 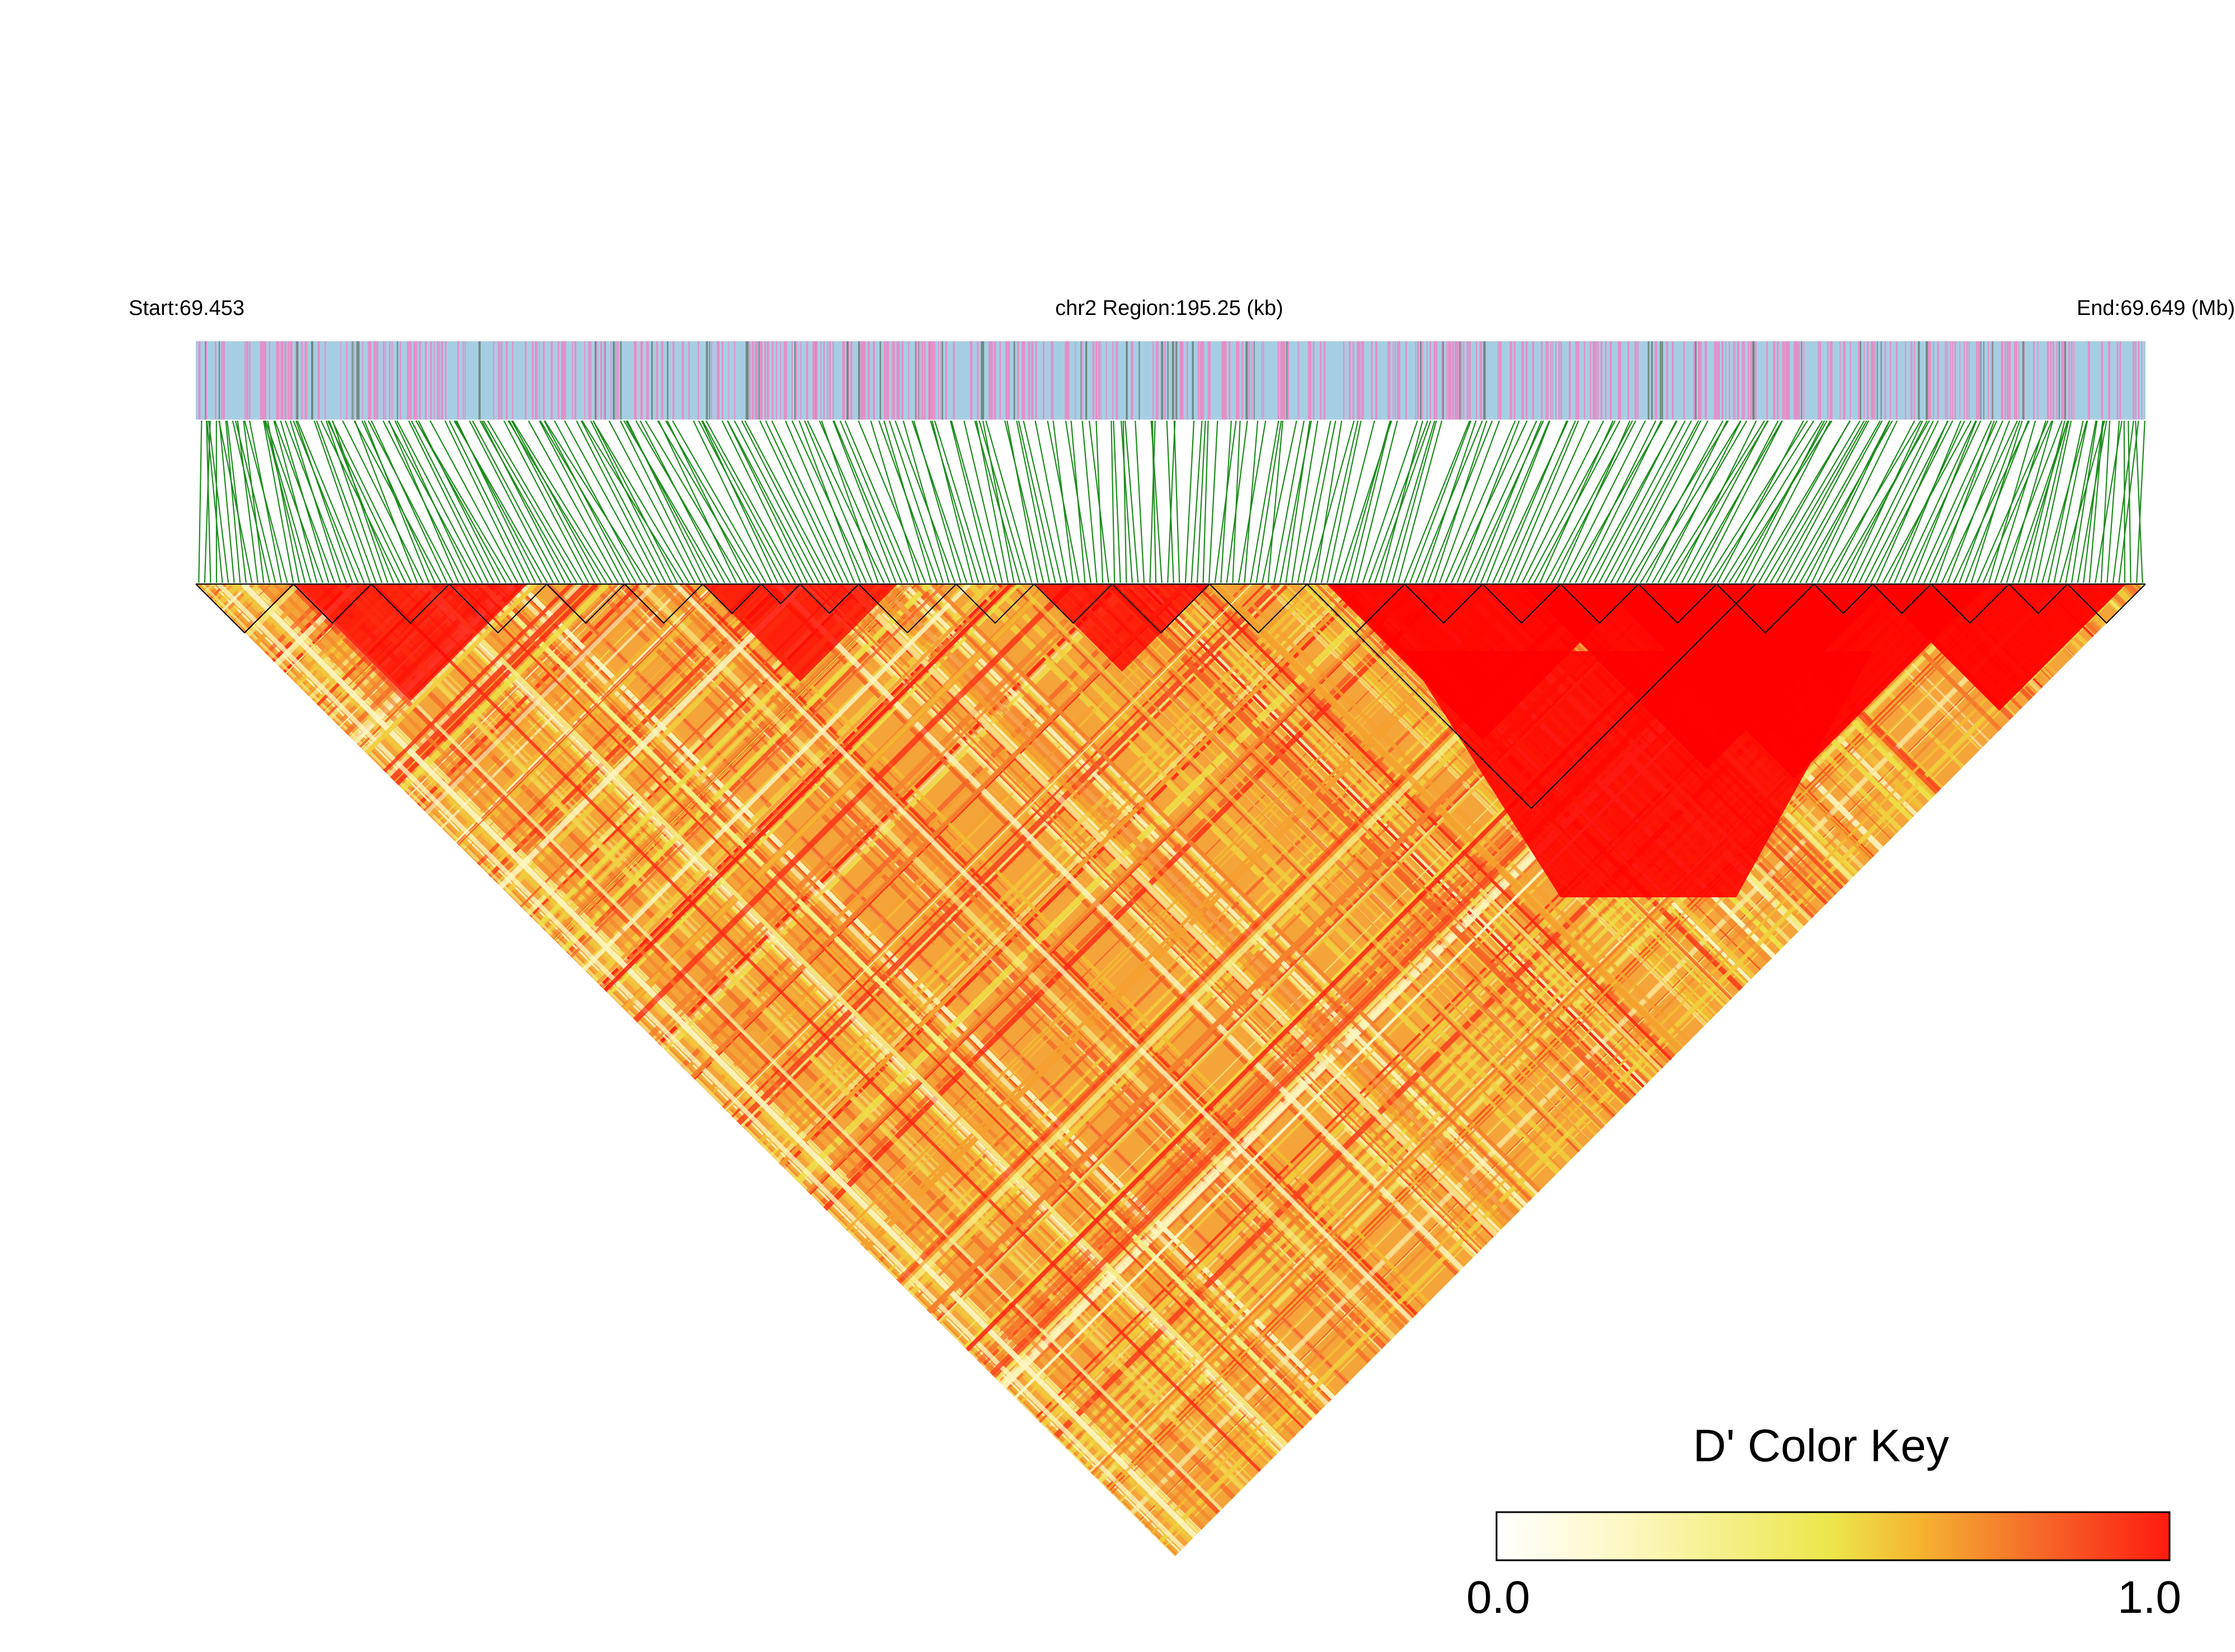 What do you see at coordinates (2156, 308) in the screenshot?
I see `end-label: End:69.649 (Mb)` at bounding box center [2156, 308].